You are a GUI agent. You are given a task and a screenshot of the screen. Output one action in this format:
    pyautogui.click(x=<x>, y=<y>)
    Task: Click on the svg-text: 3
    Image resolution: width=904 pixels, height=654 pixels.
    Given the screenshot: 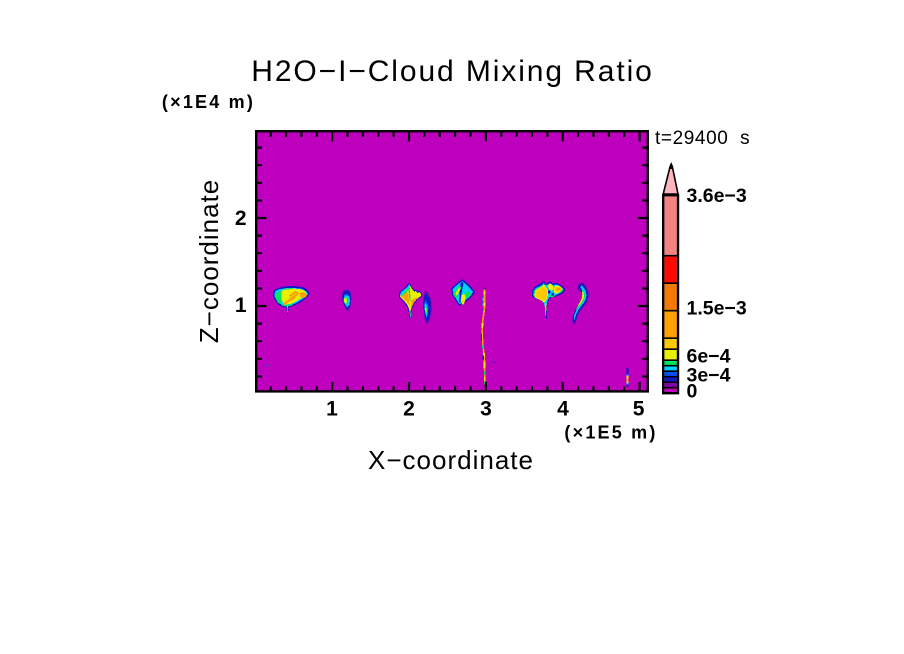 What is the action you would take?
    pyautogui.click(x=486, y=409)
    